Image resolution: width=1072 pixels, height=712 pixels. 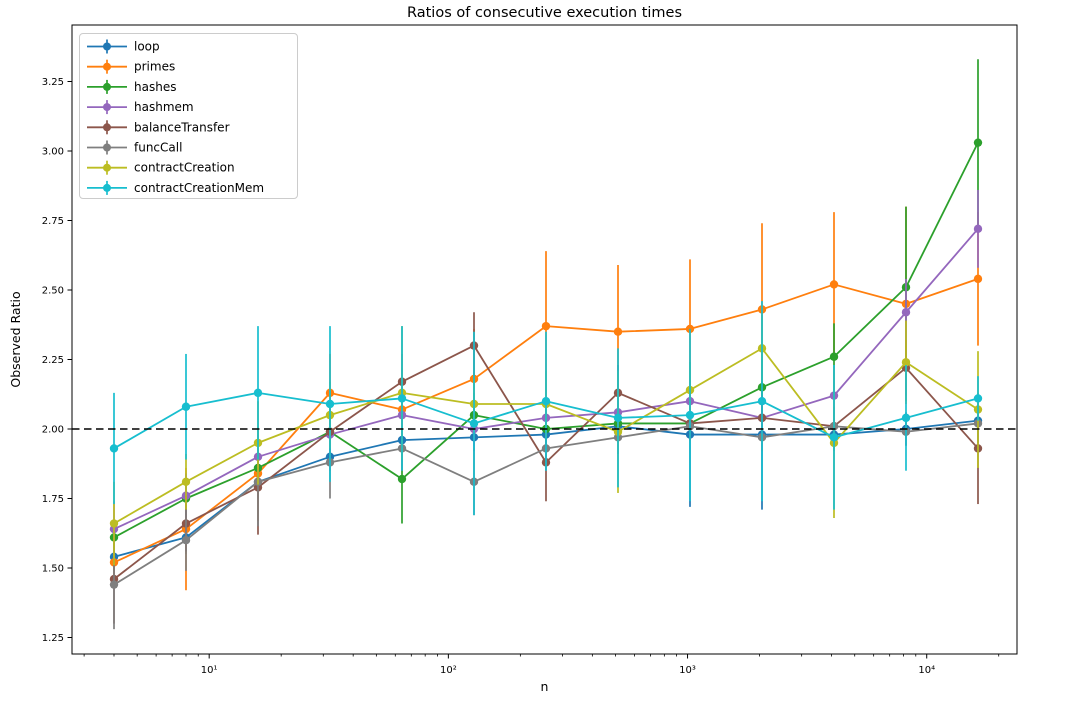 I want to click on legend-entry-funcCall: funcCall, so click(x=134, y=147).